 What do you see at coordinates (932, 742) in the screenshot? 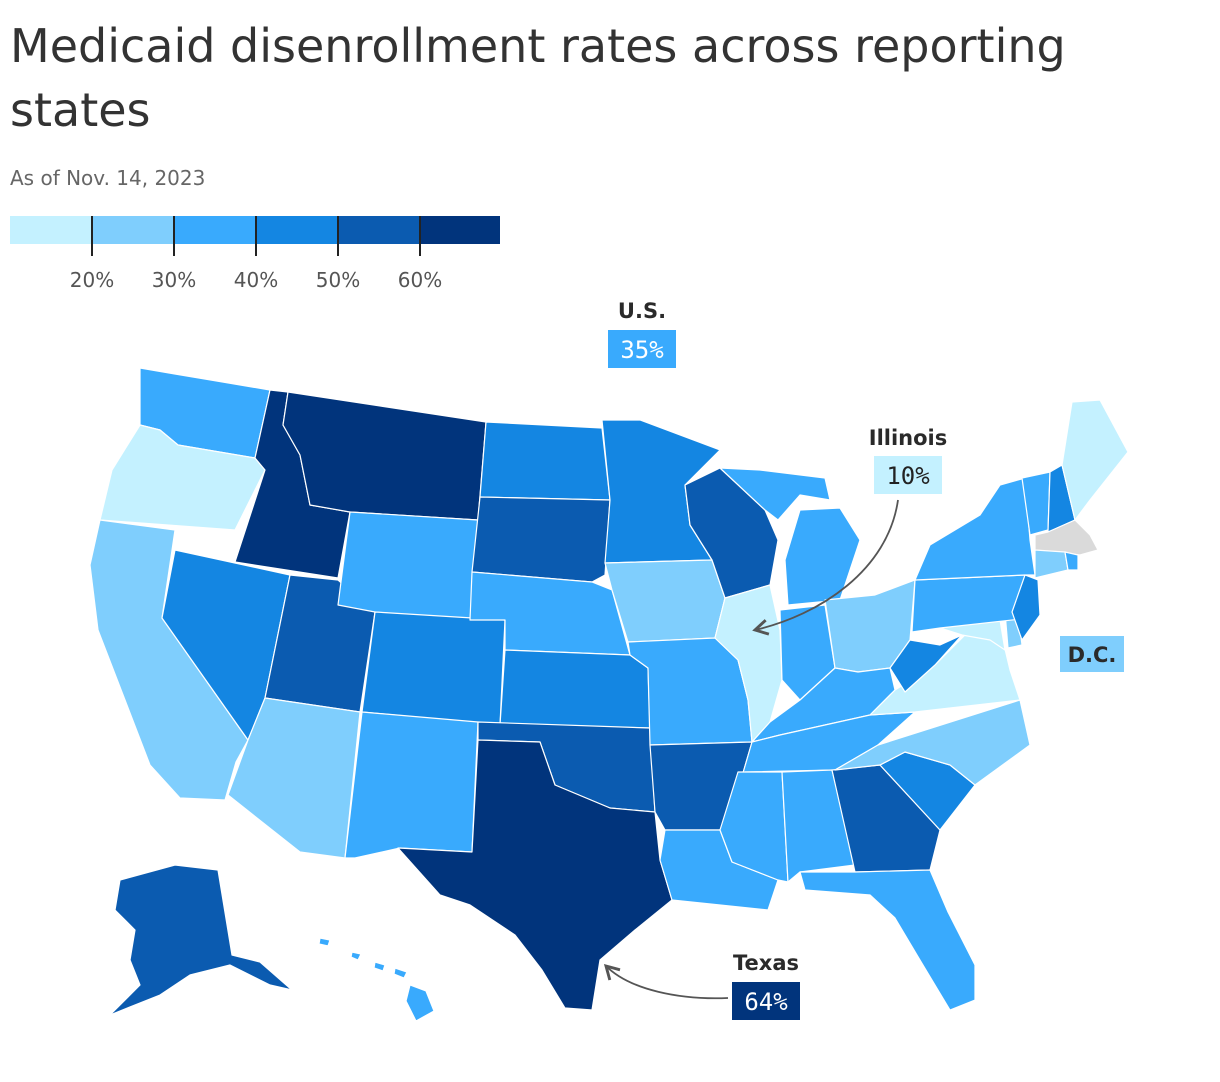
I see `state-nc` at bounding box center [932, 742].